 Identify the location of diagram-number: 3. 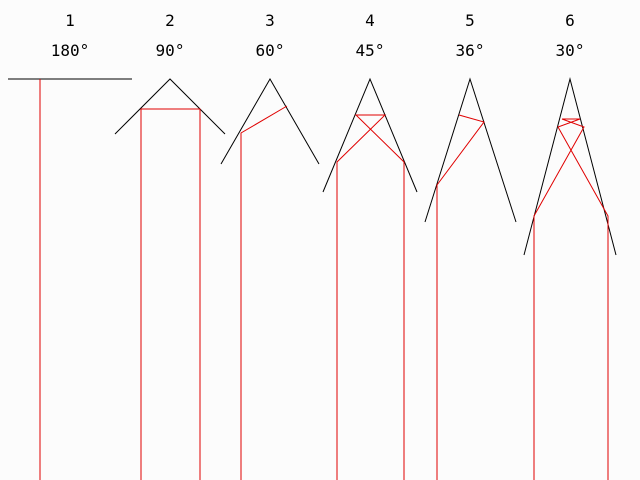
(270, 20).